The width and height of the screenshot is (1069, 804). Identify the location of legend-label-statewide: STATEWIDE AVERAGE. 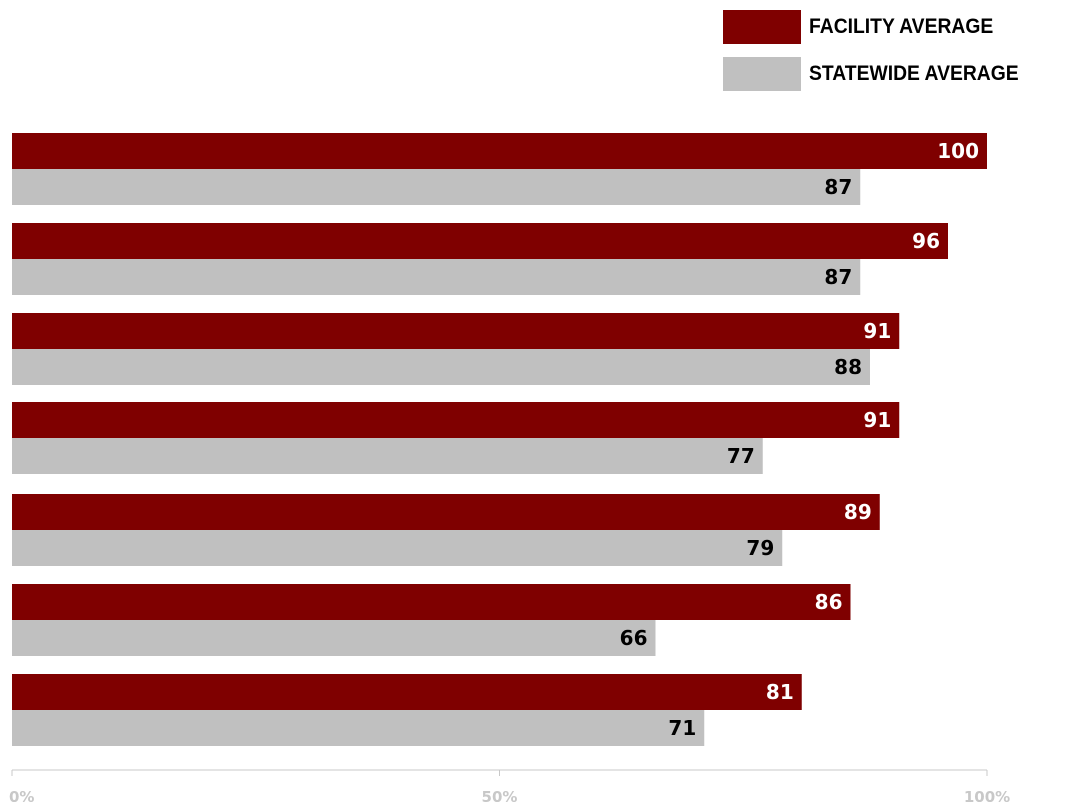
(914, 73).